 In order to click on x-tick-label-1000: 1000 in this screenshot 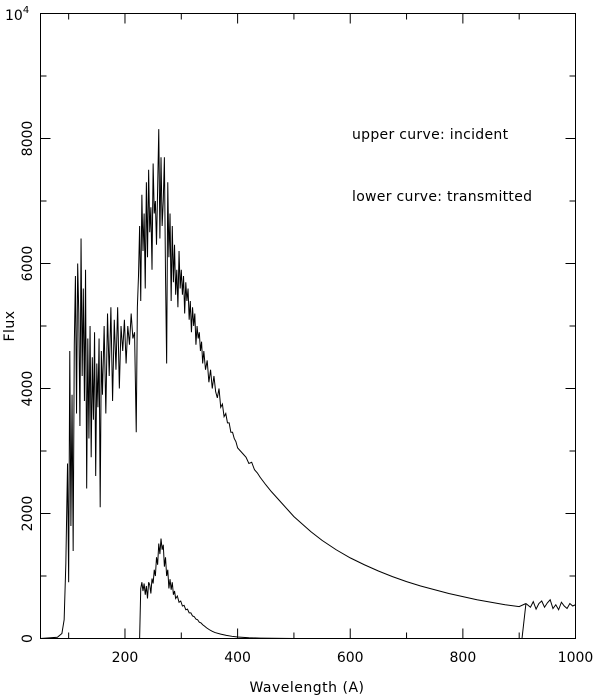, I will do `click(576, 658)`.